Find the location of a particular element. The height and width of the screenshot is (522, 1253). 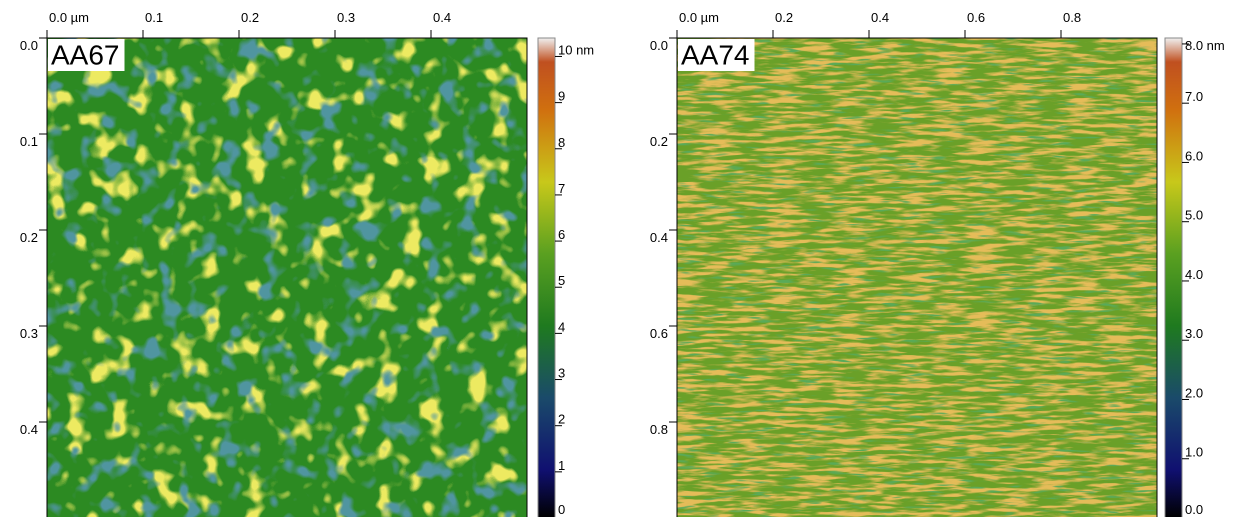

colorbar-tick-label: 8.0 nm is located at coordinates (1205, 45).